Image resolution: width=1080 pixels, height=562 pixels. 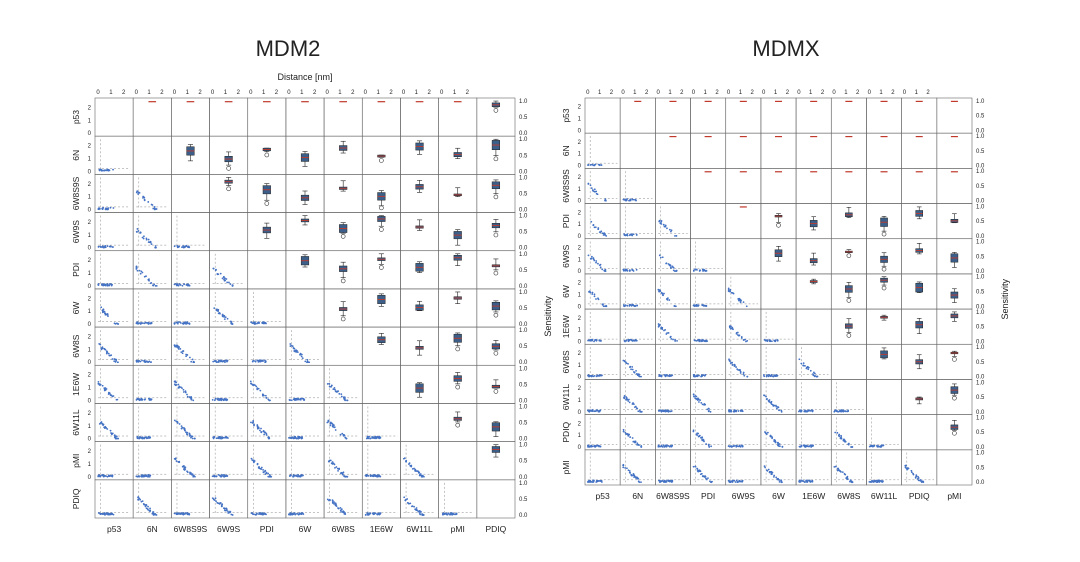 I want to click on column-label: 6W9S, so click(x=228, y=529).